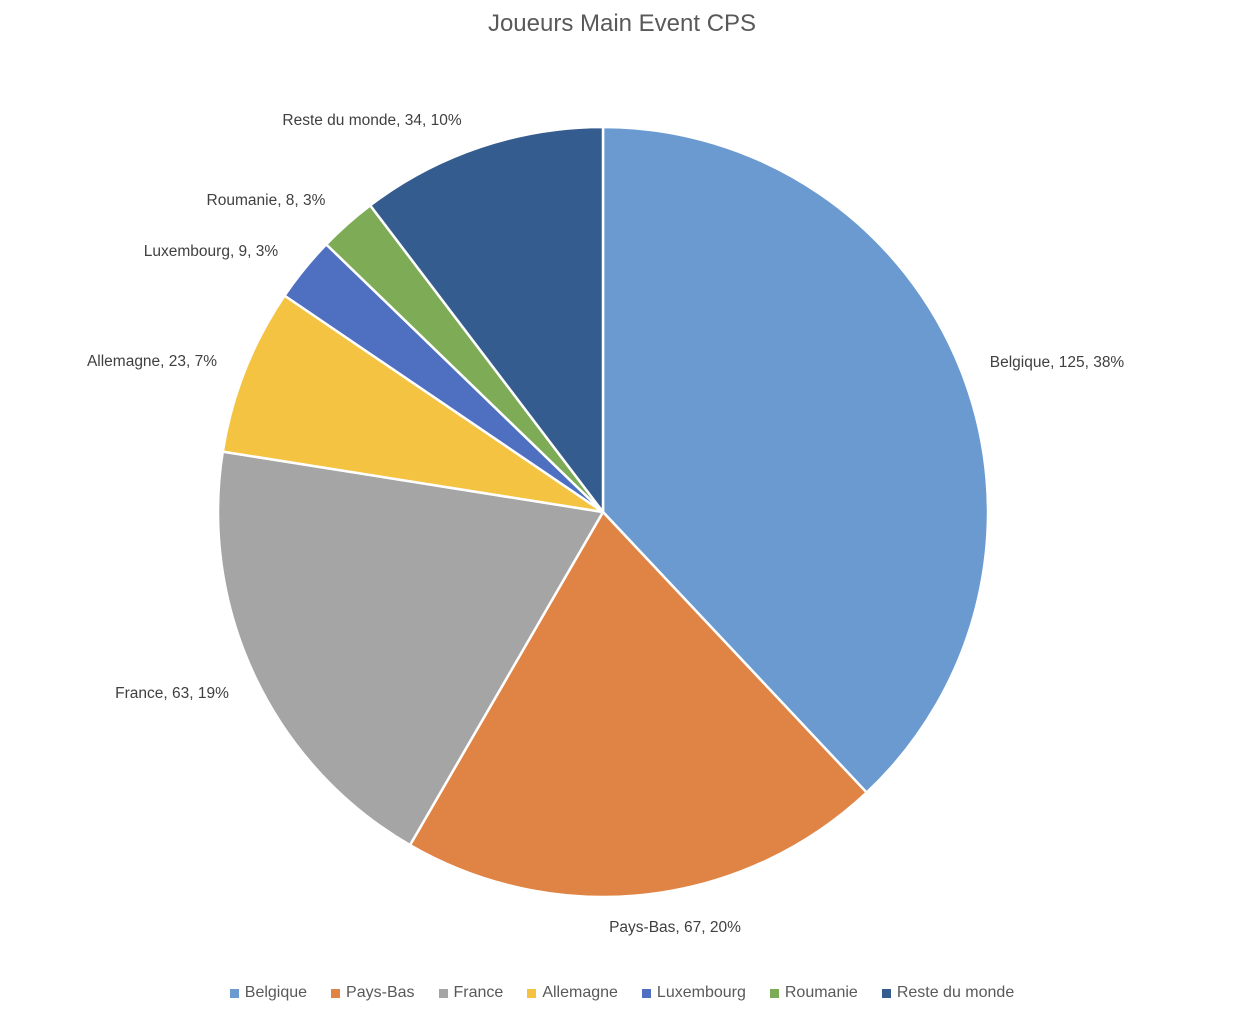  What do you see at coordinates (580, 992) in the screenshot?
I see `legend-label: Allemagne` at bounding box center [580, 992].